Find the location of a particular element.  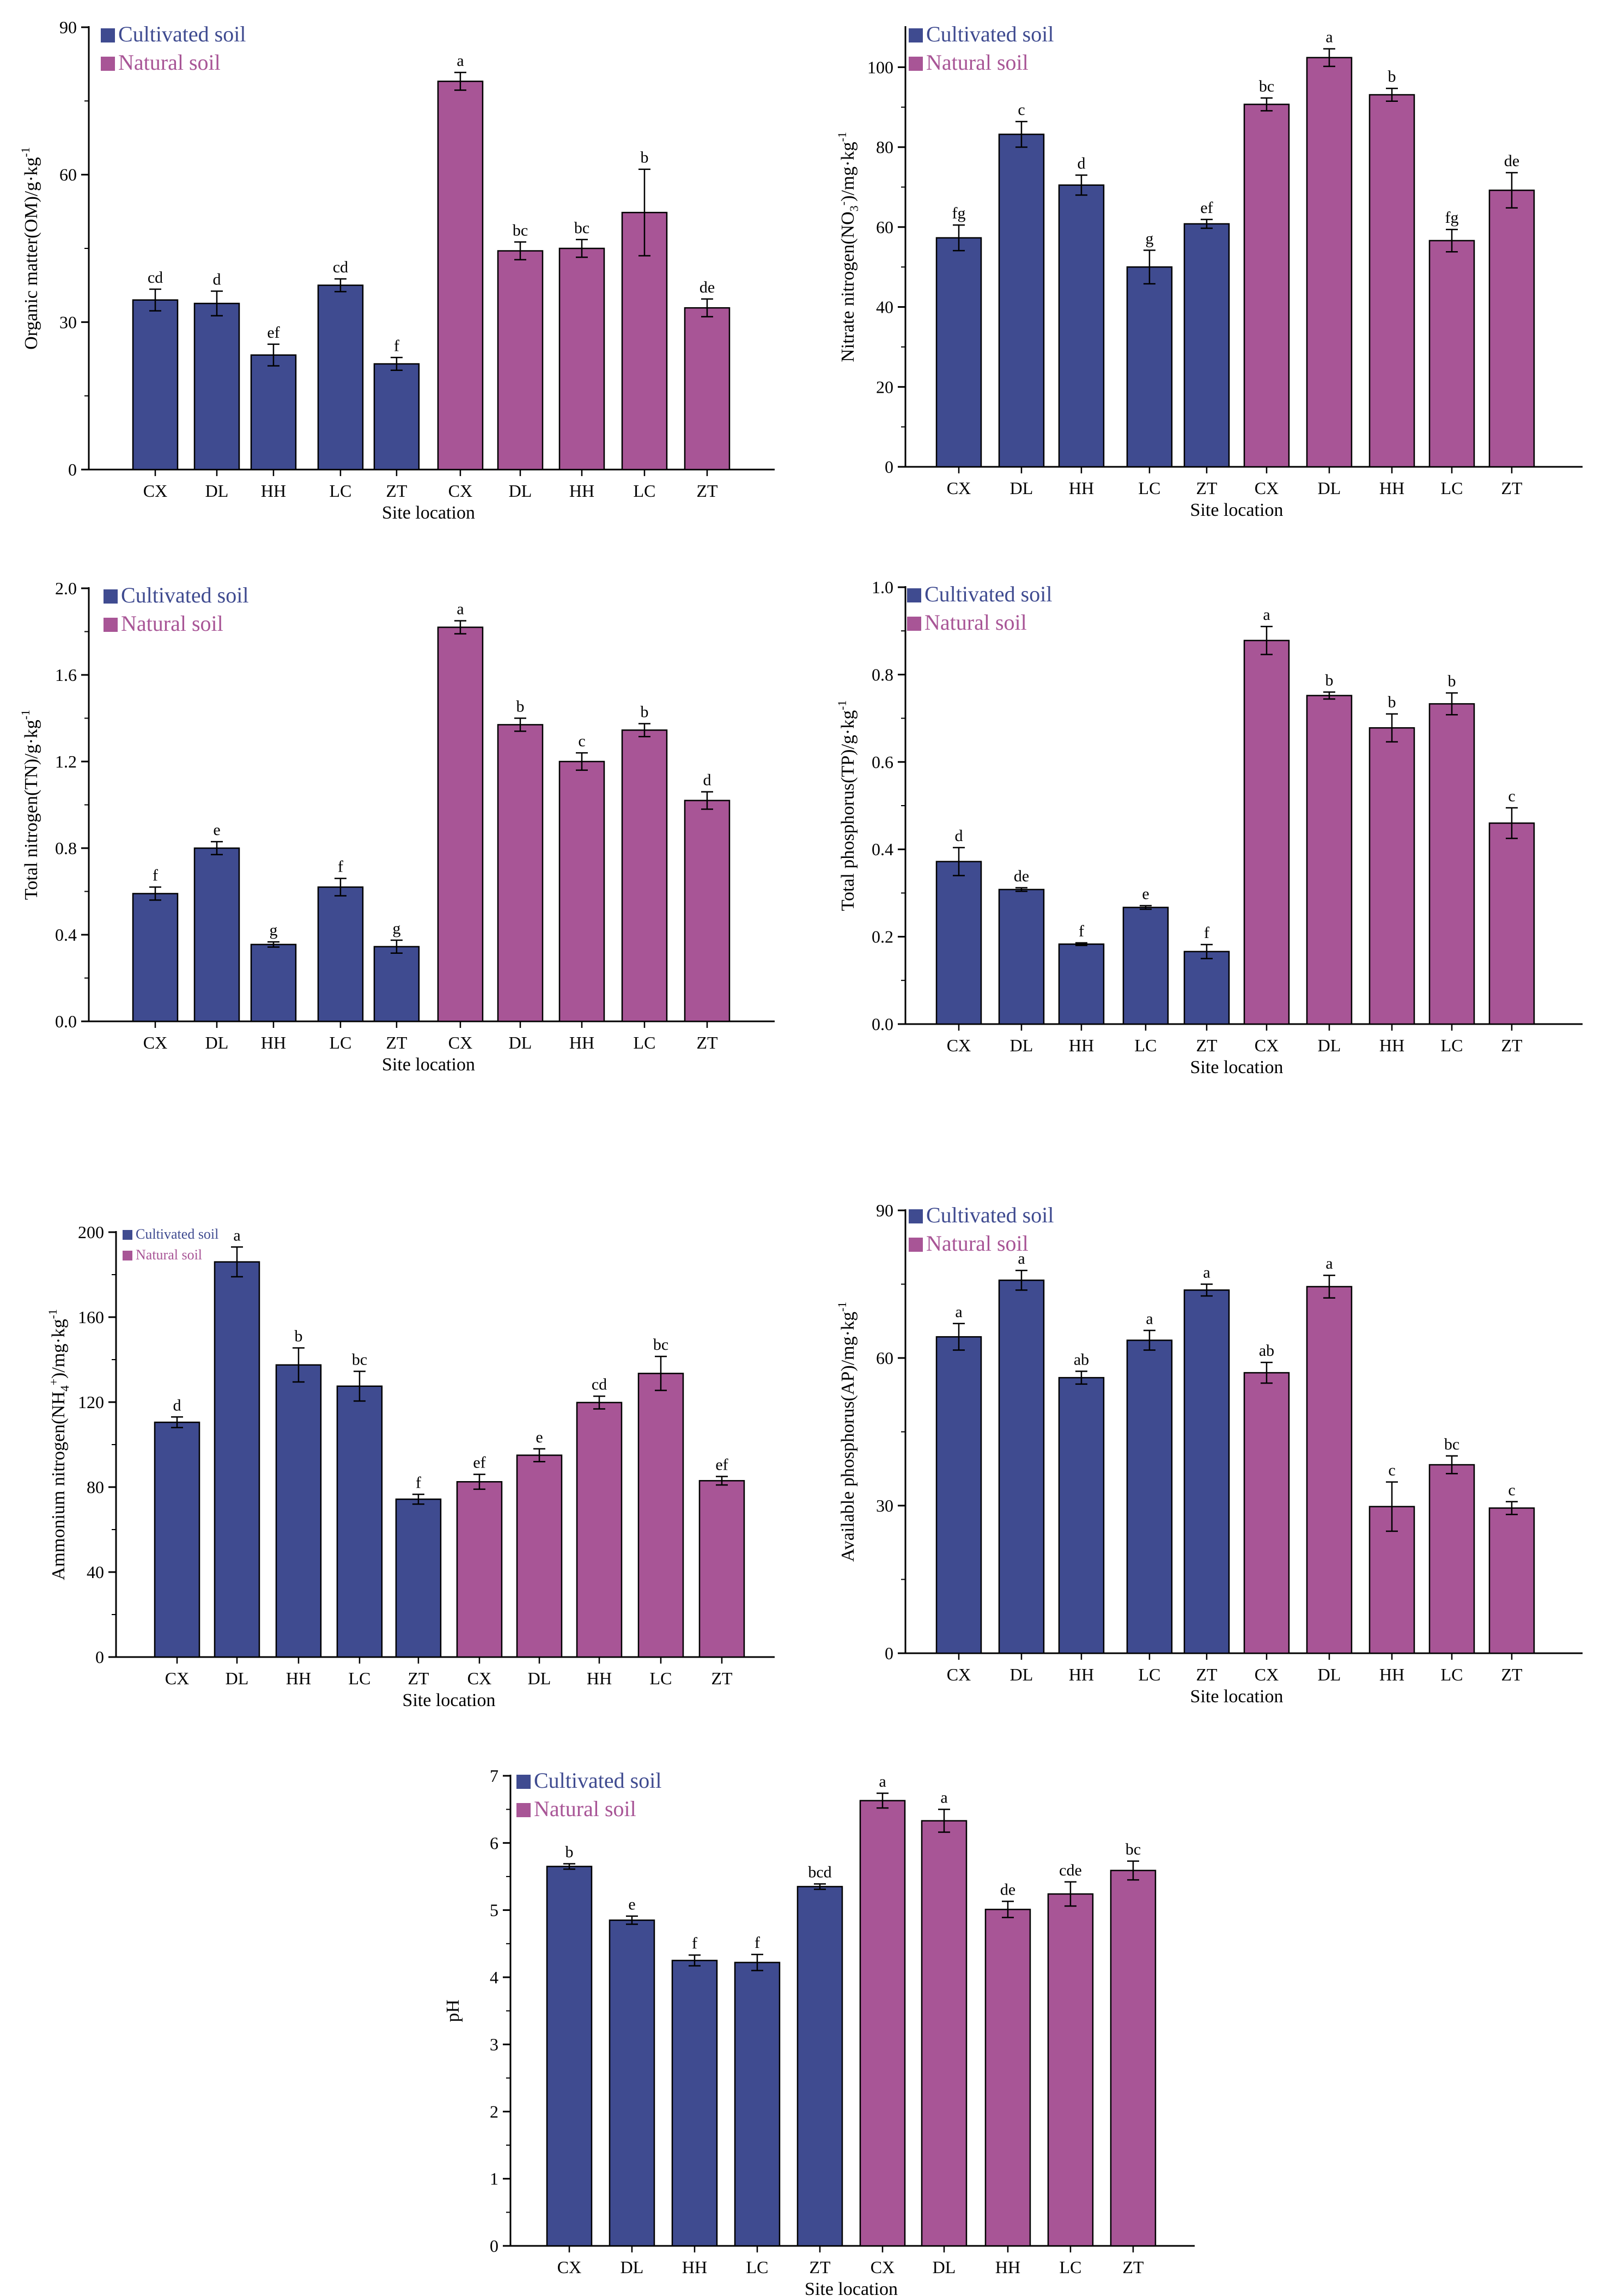

y-tick-label: 100 is located at coordinates (880, 67).